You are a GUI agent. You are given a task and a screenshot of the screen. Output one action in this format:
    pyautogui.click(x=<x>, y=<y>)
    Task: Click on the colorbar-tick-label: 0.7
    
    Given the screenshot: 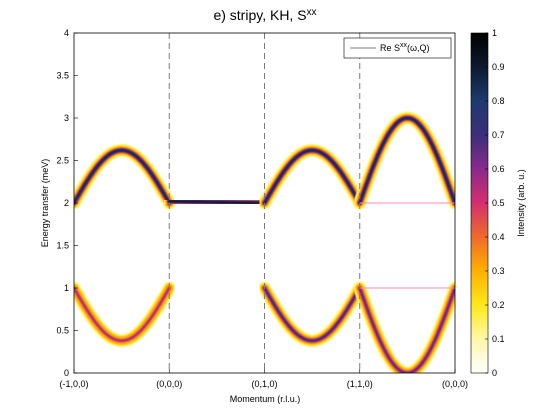 What is the action you would take?
    pyautogui.click(x=498, y=135)
    